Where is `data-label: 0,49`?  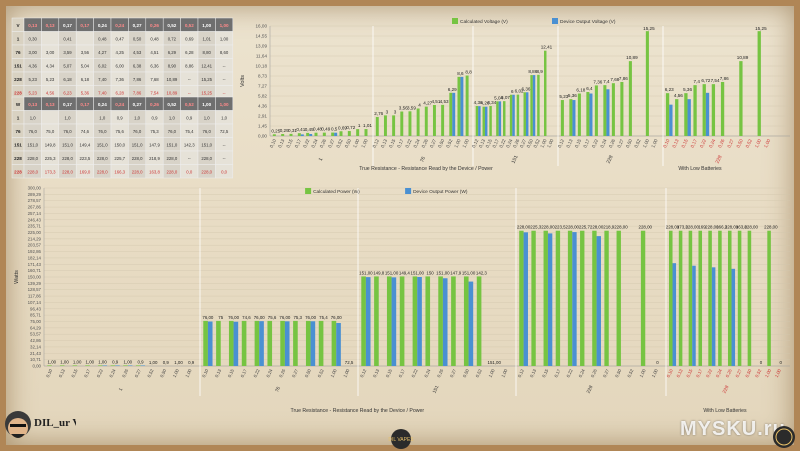
data-label: 0,49 is located at coordinates (325, 129).